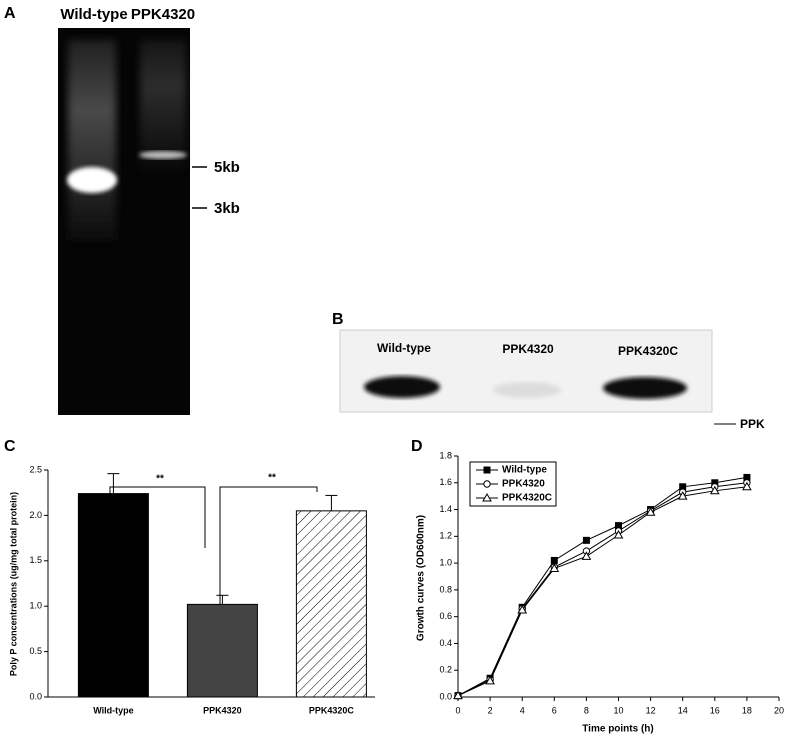 The width and height of the screenshot is (787, 737). I want to click on x-tick-label: 4, so click(522, 710).